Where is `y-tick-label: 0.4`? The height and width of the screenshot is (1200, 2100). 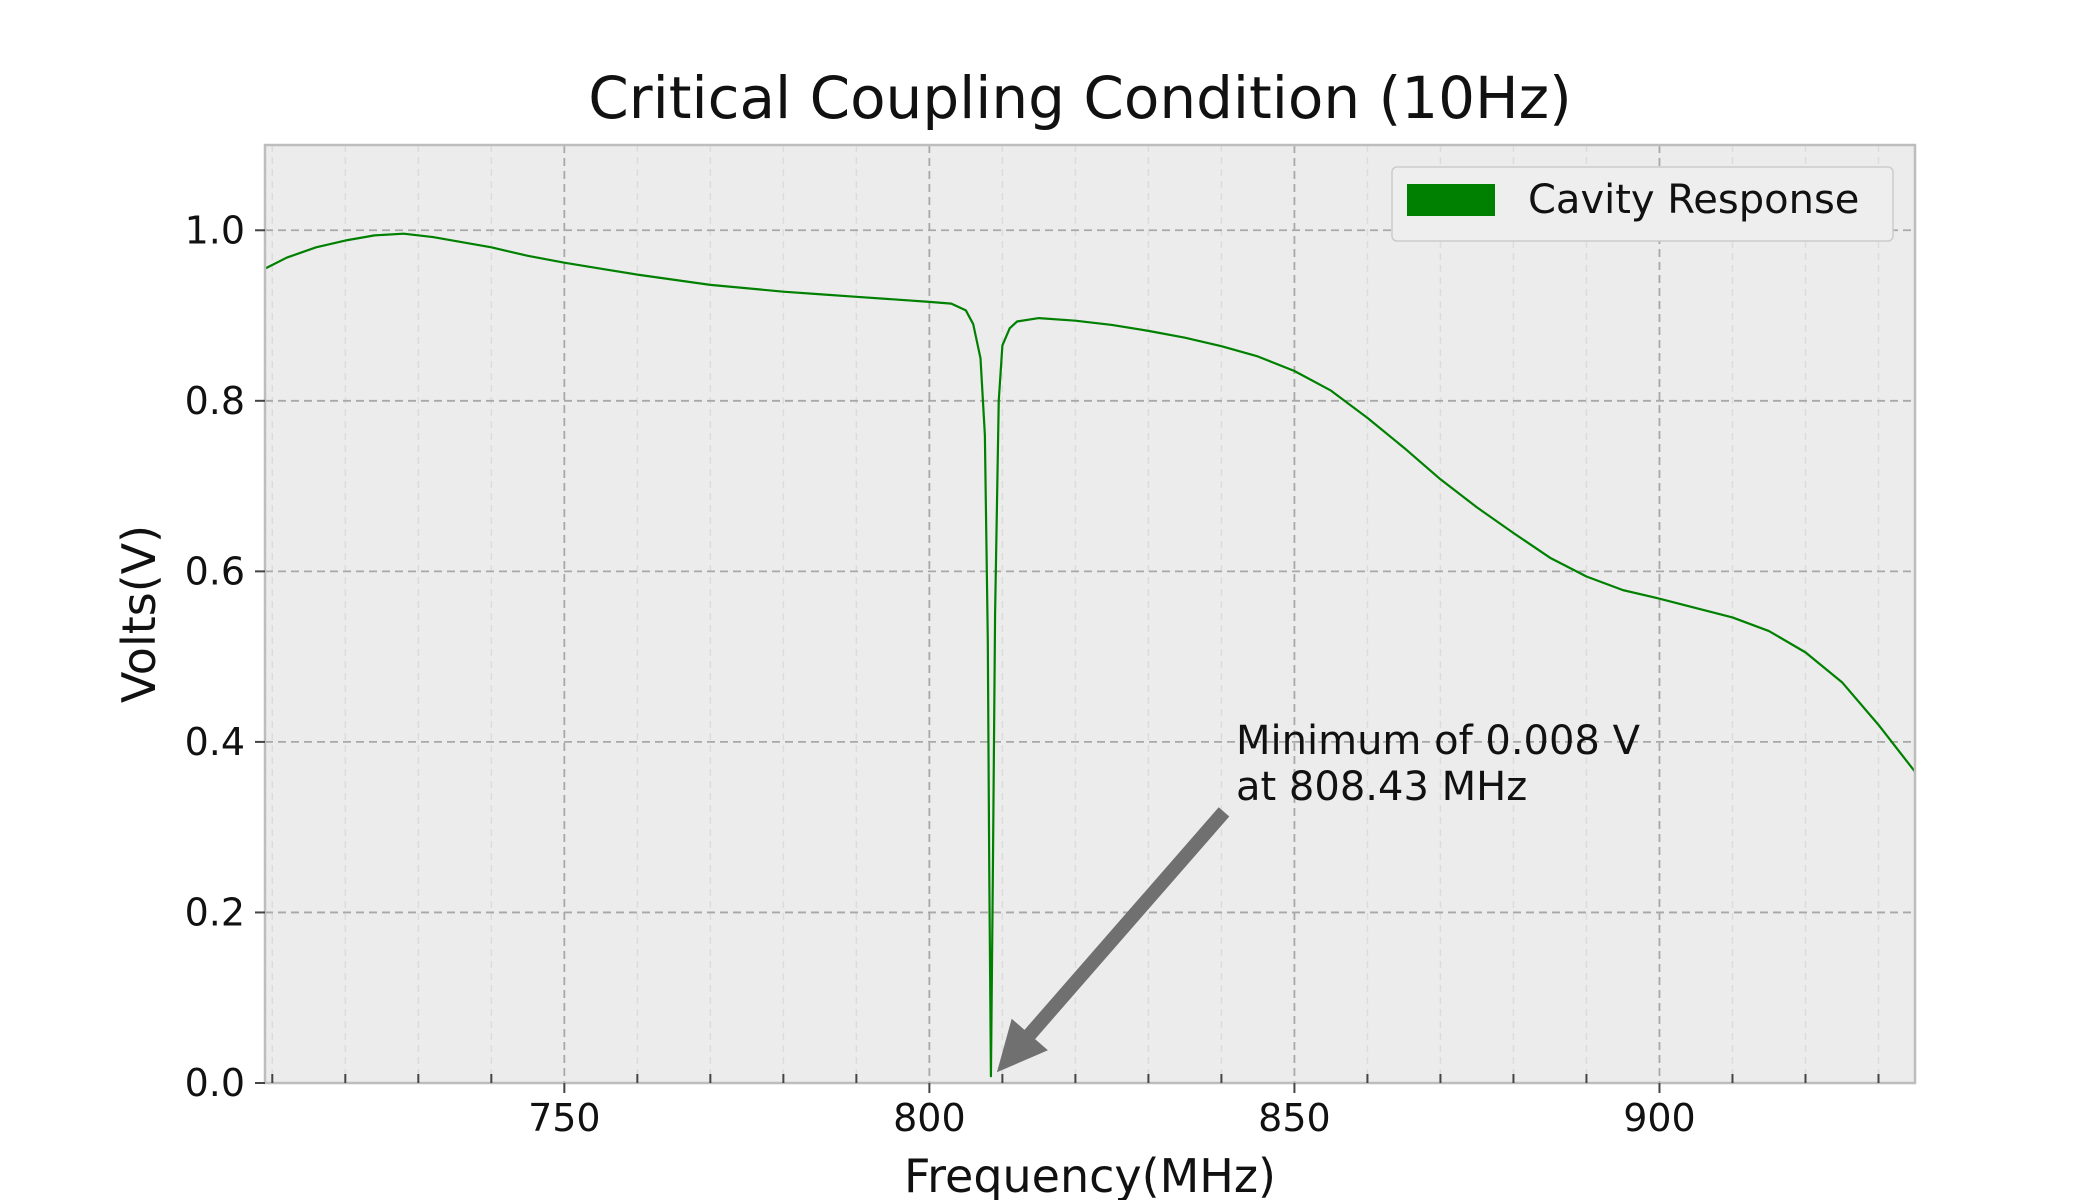
y-tick-label: 0.4 is located at coordinates (215, 742).